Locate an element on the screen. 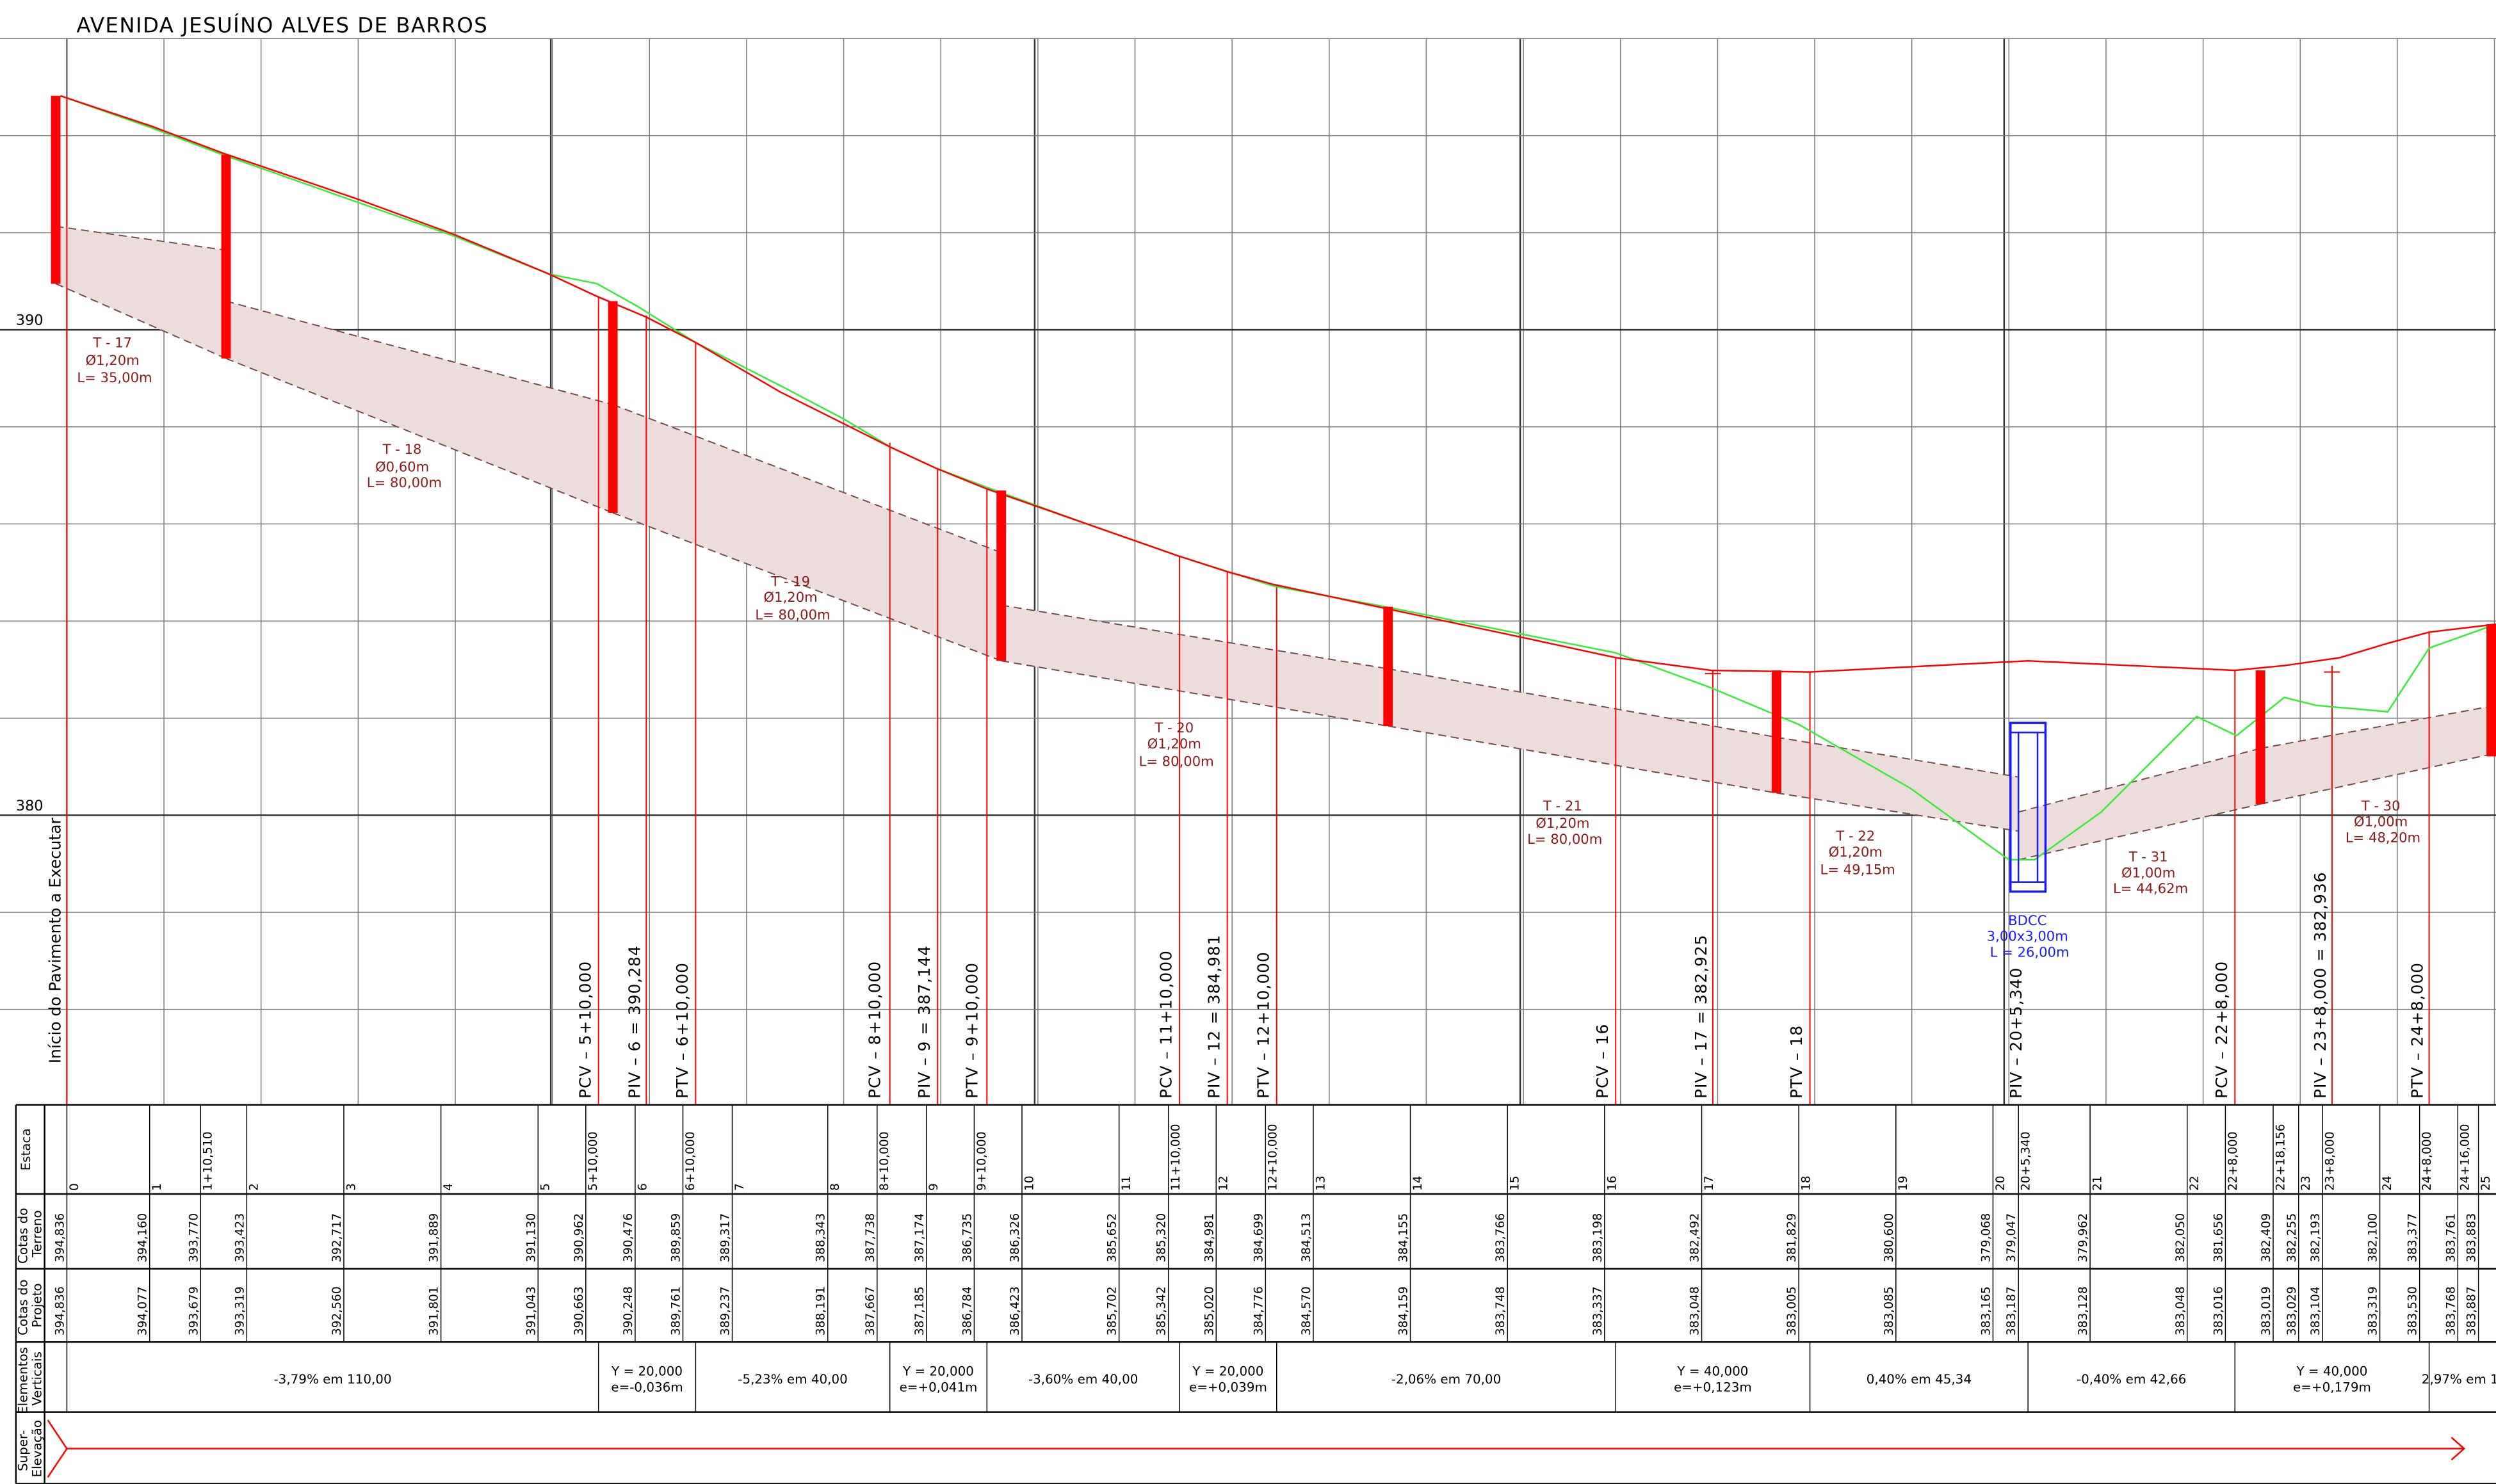  terrain-cell: 382,409 is located at coordinates (2266, 1237).